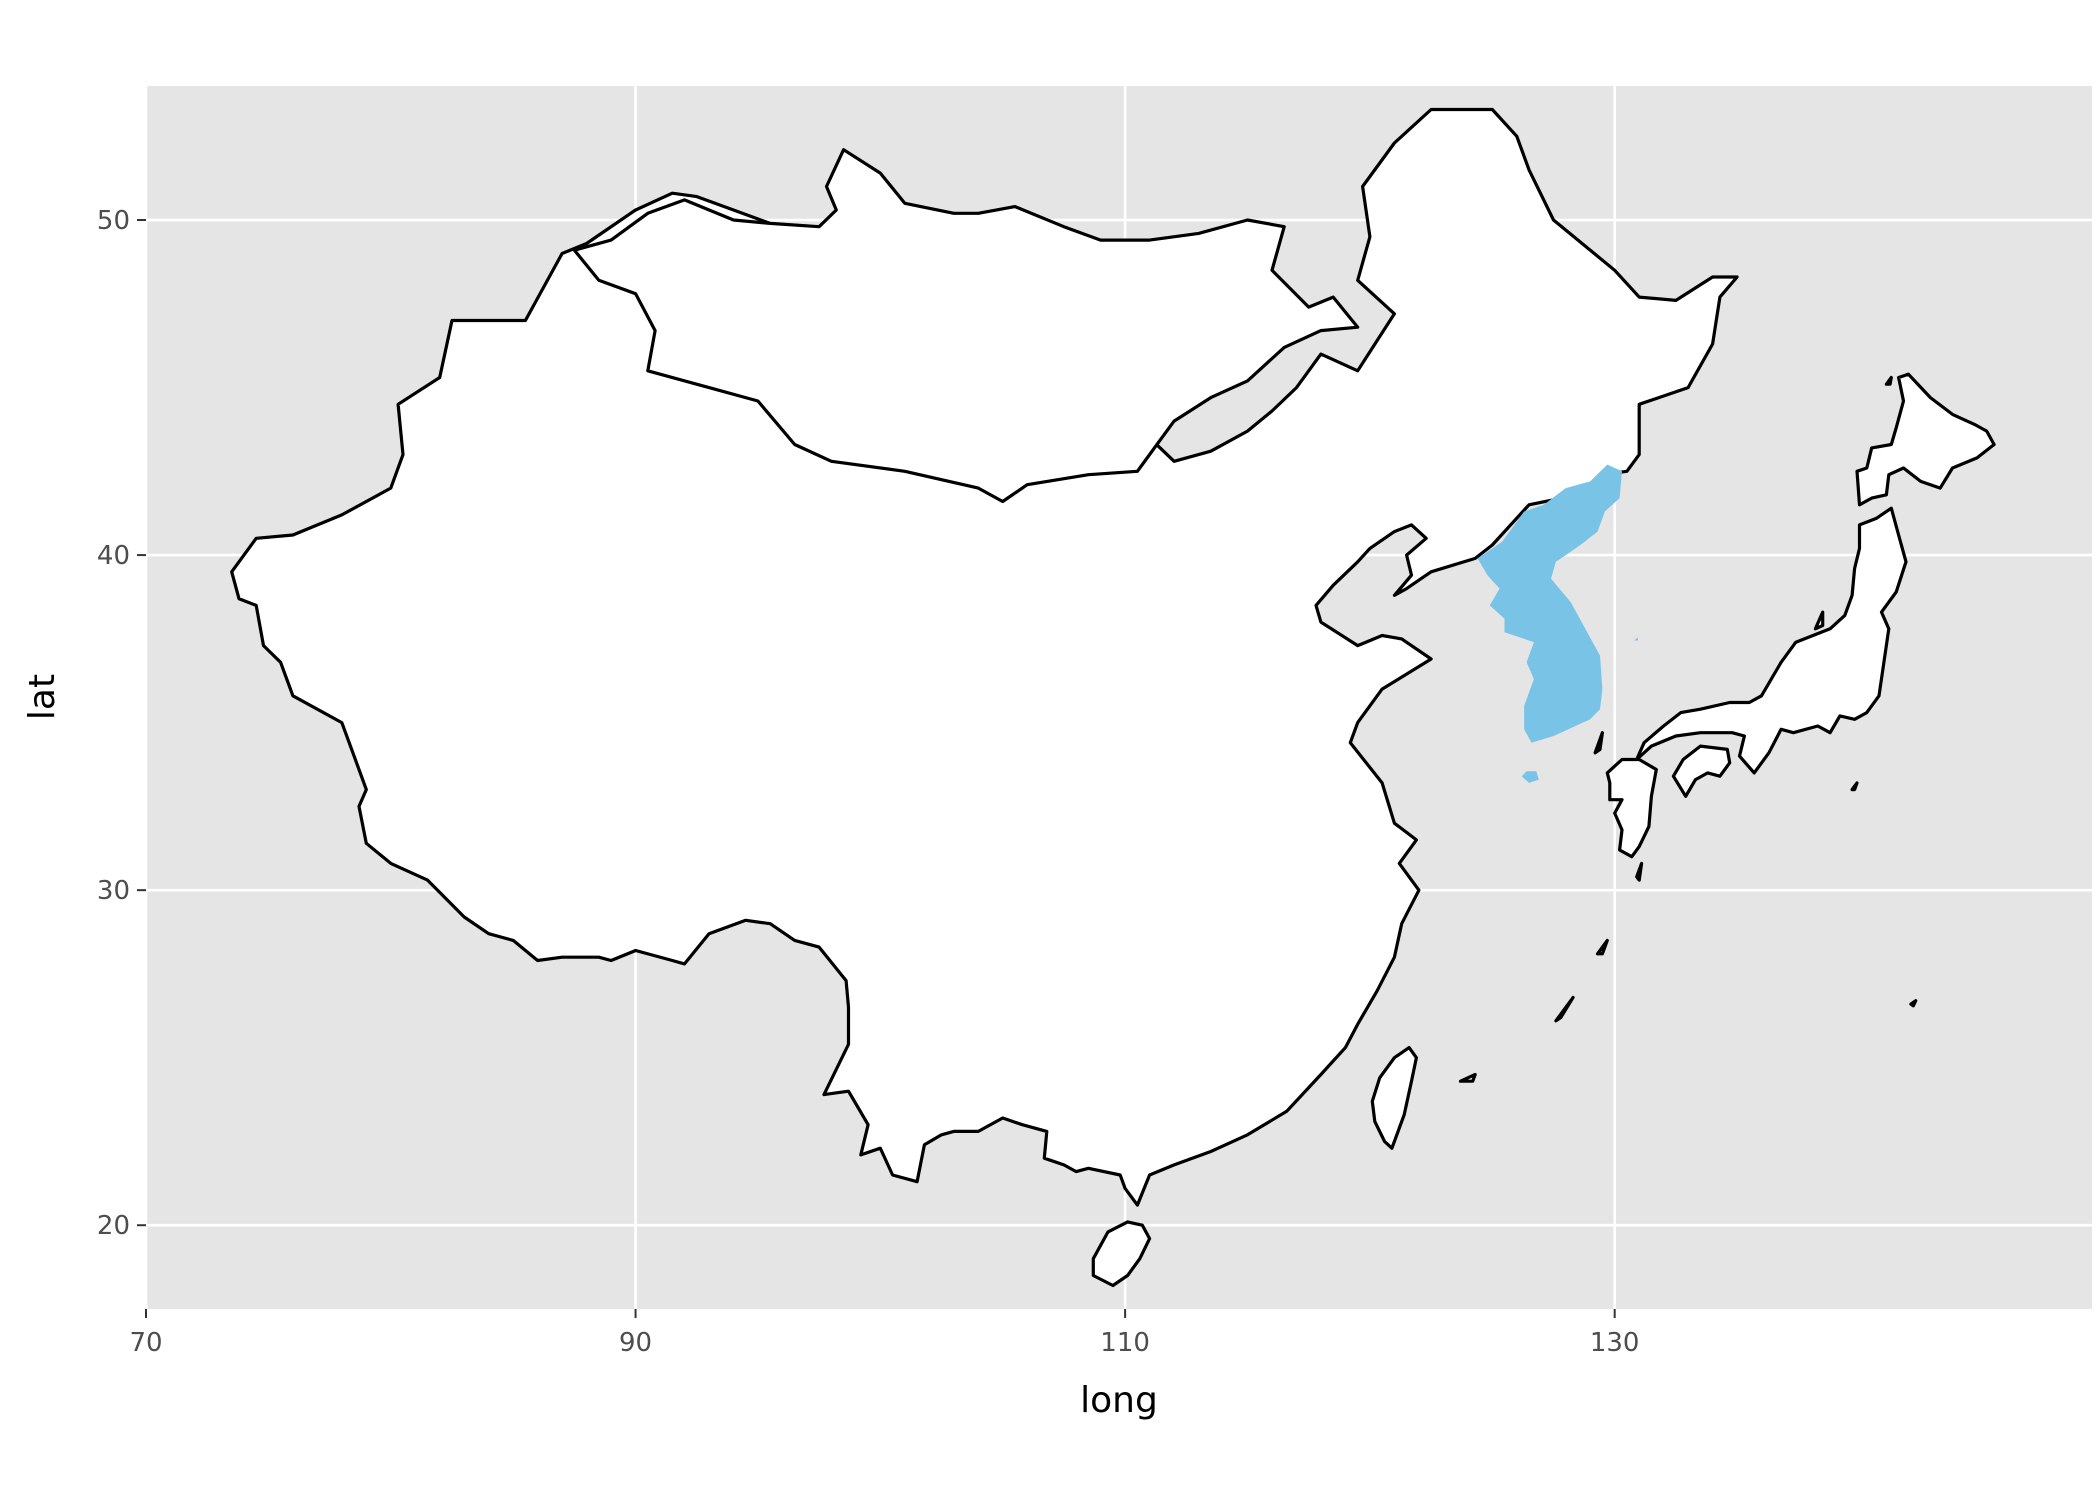 This screenshot has width=2100, height=1500. What do you see at coordinates (1819, 620) in the screenshot?
I see `region-sado` at bounding box center [1819, 620].